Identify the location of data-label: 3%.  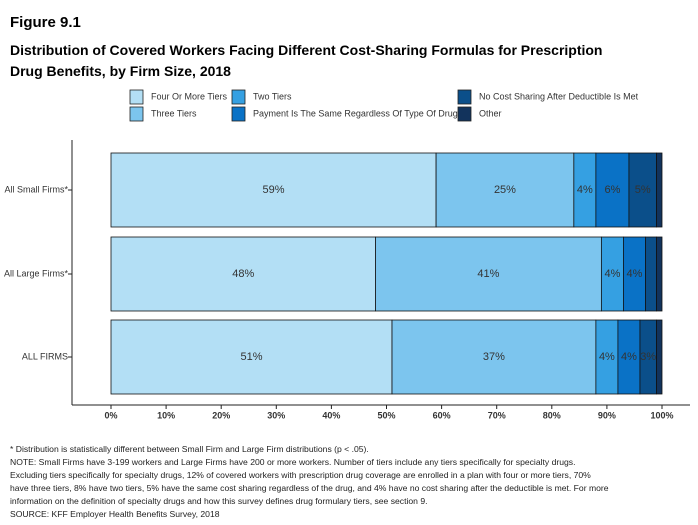
(648, 357).